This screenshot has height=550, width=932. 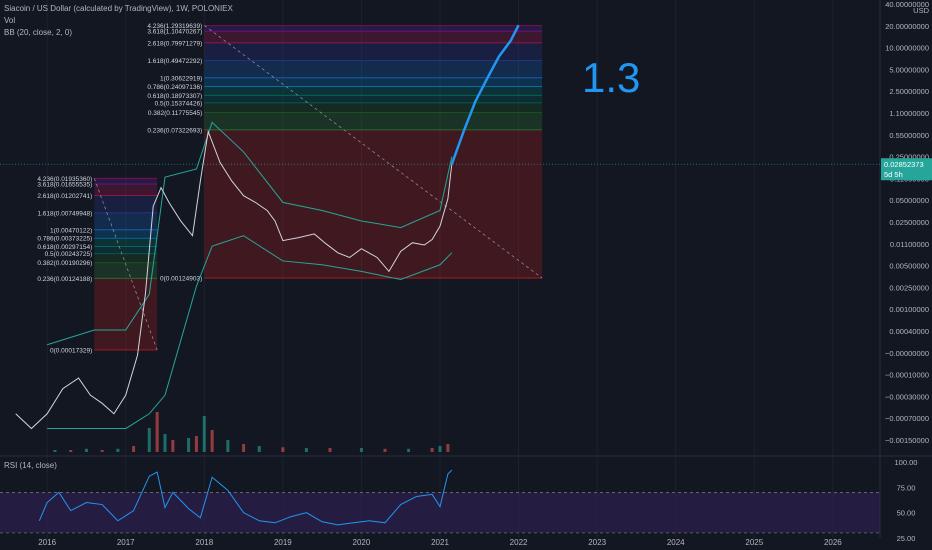 I want to click on fib-2017-level-label: 0.786(0.00373225), so click(x=64, y=239).